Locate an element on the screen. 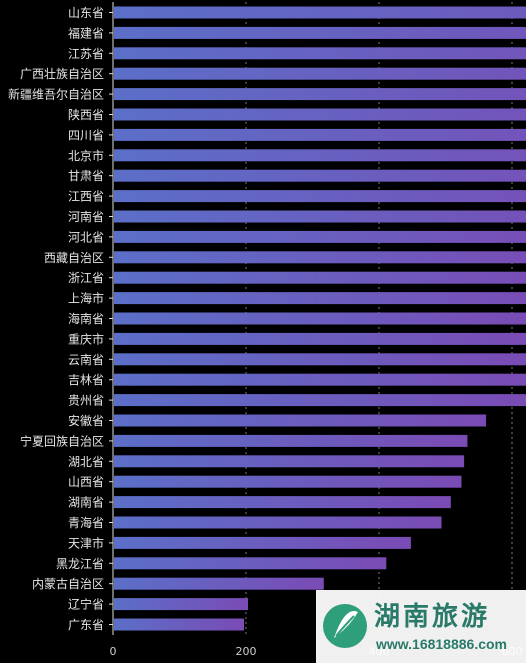 This screenshot has width=526, height=663. category-label: 新疆维吾尔自治区 is located at coordinates (56, 94).